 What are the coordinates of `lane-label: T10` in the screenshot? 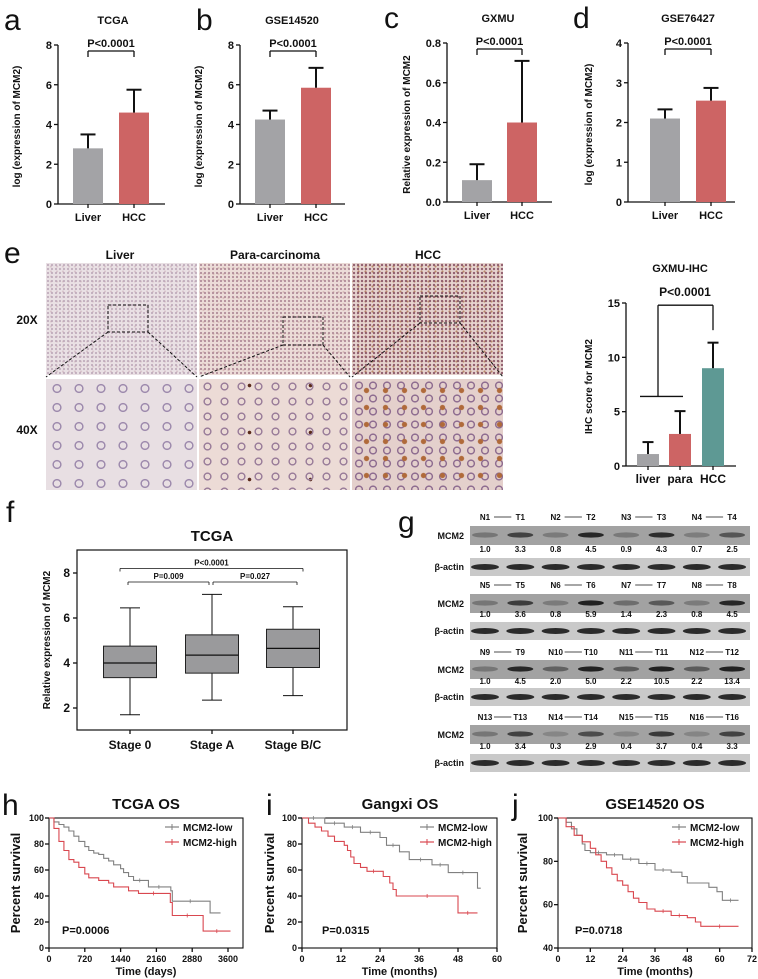 It's located at (591, 652).